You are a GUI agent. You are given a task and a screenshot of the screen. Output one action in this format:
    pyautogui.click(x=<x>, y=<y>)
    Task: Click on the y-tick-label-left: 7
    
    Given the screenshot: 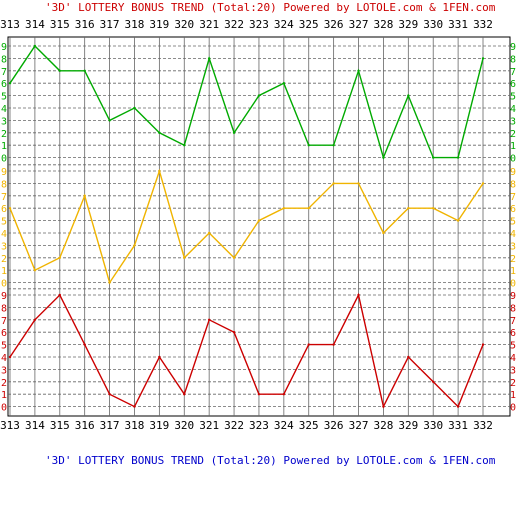 What is the action you would take?
    pyautogui.click(x=4, y=72)
    